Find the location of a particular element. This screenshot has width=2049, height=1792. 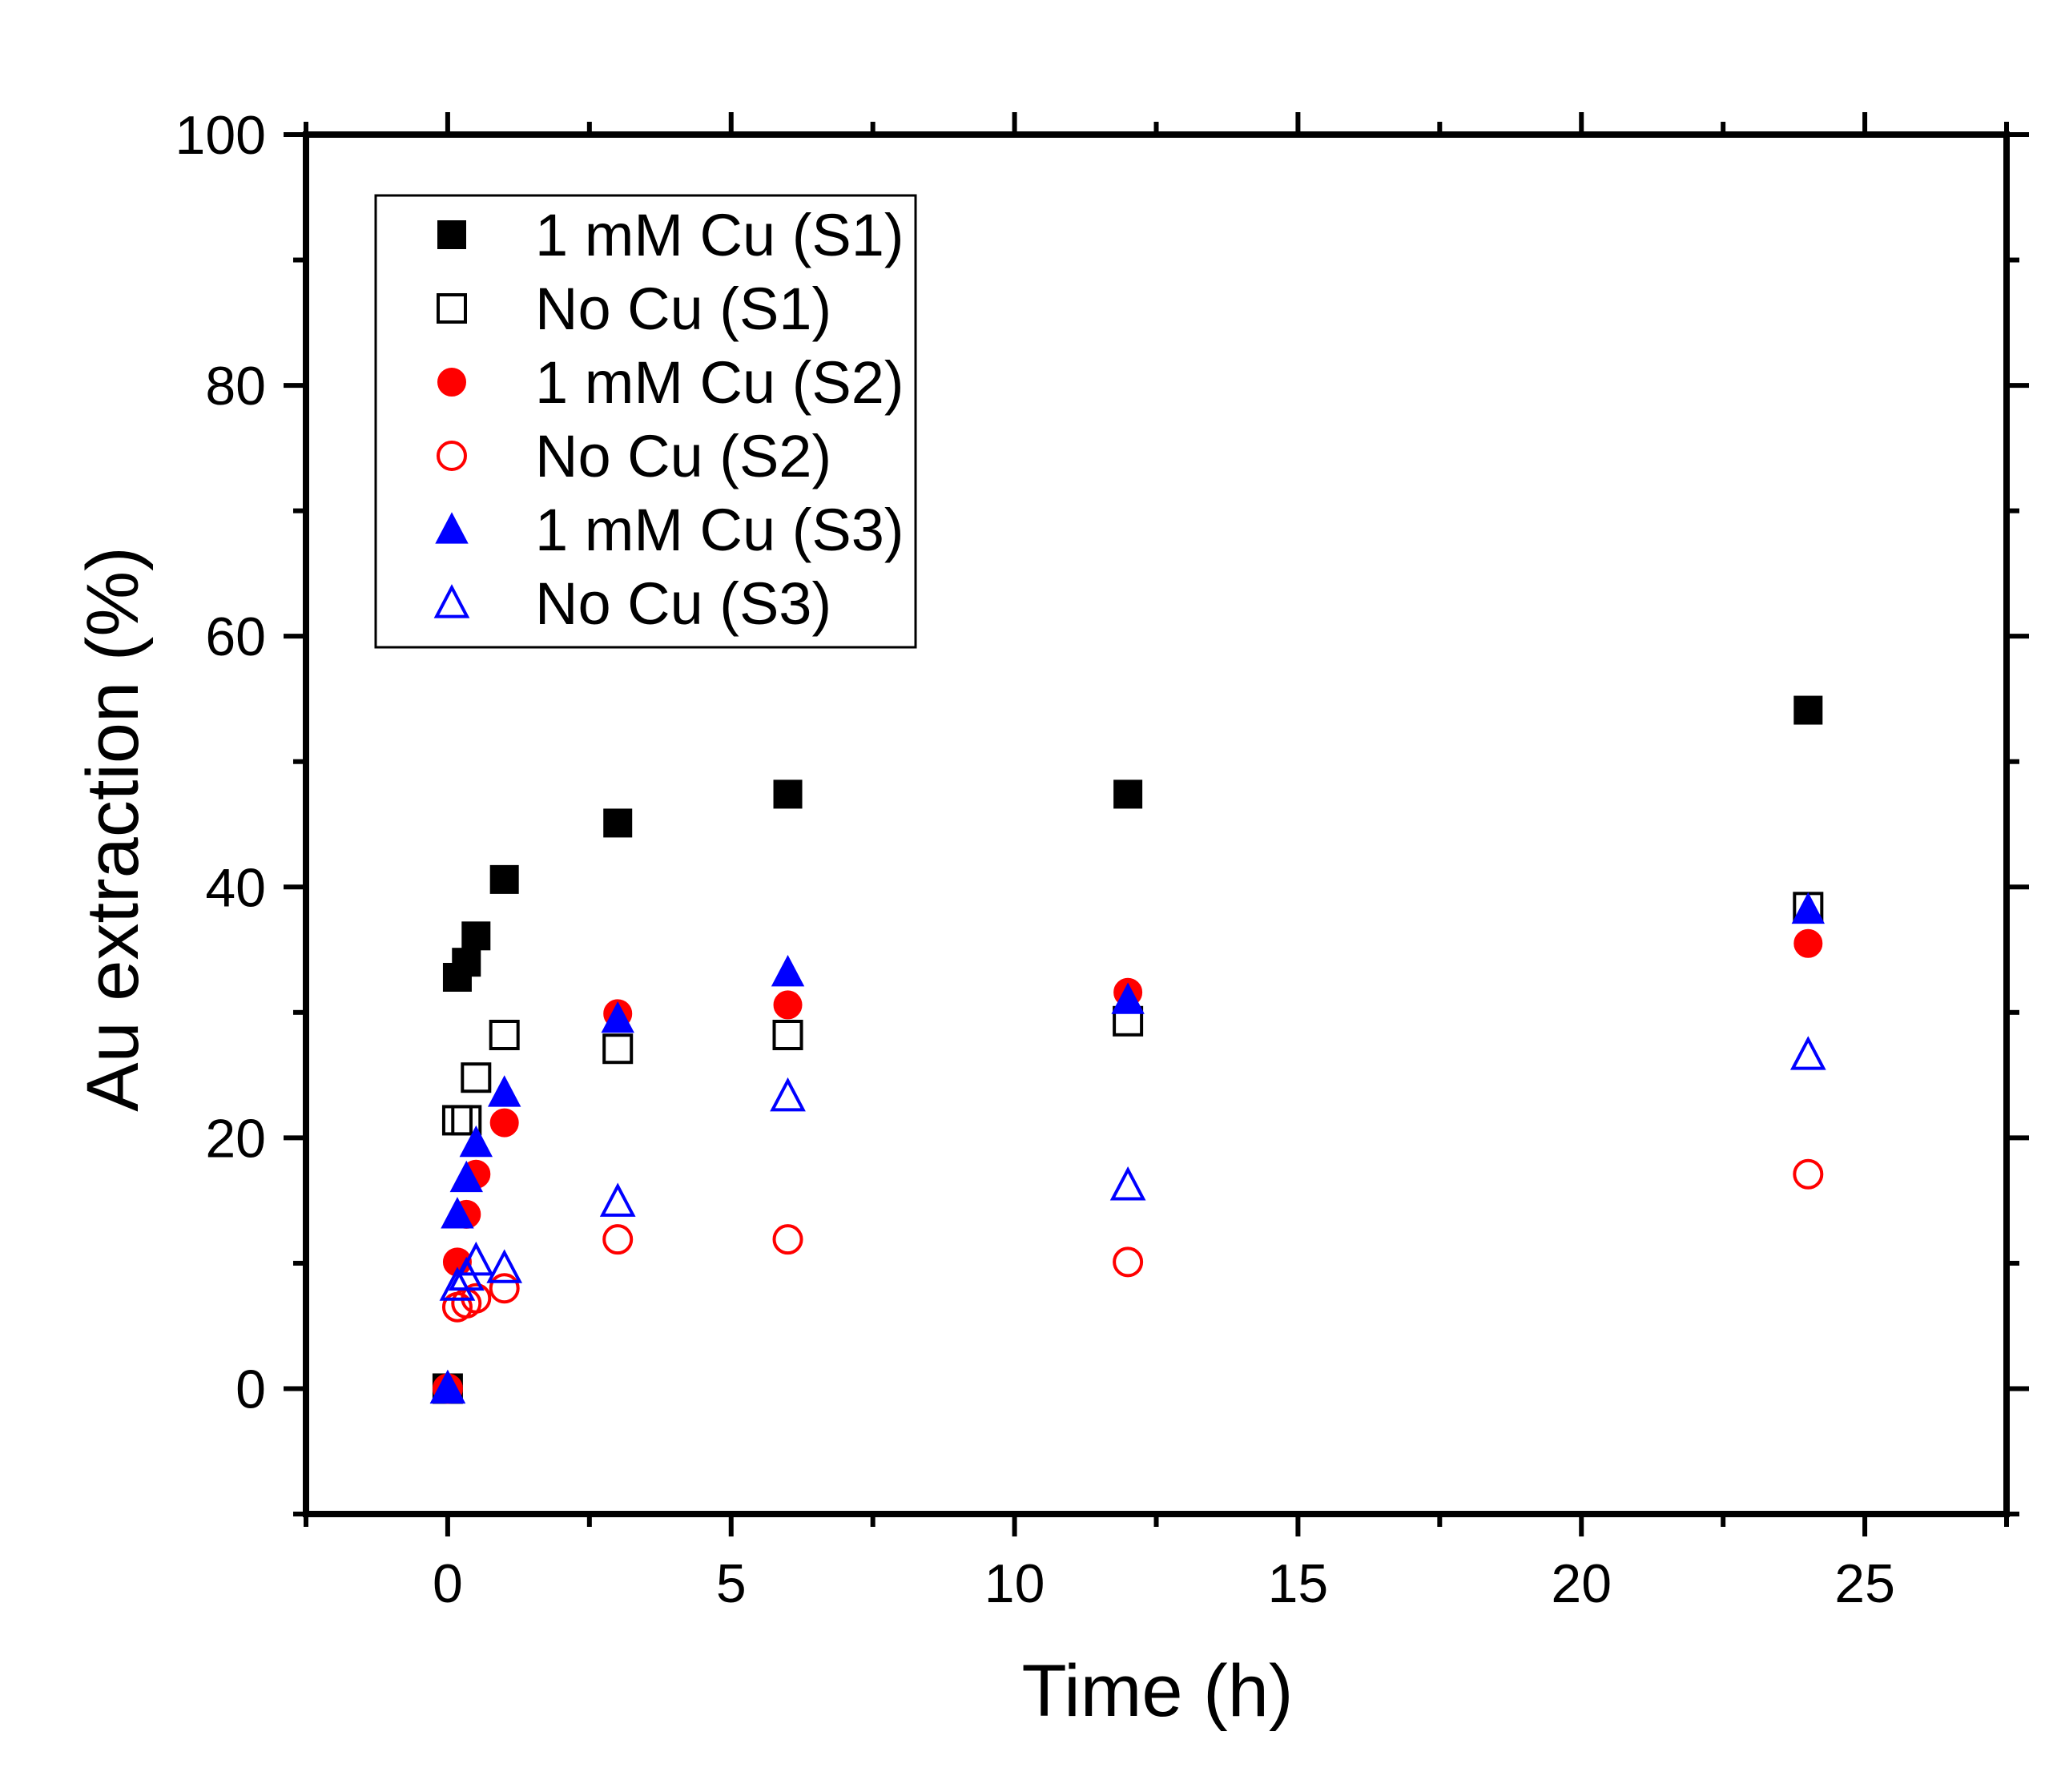

x-axis-title: Time (h) is located at coordinates (1157, 1691).